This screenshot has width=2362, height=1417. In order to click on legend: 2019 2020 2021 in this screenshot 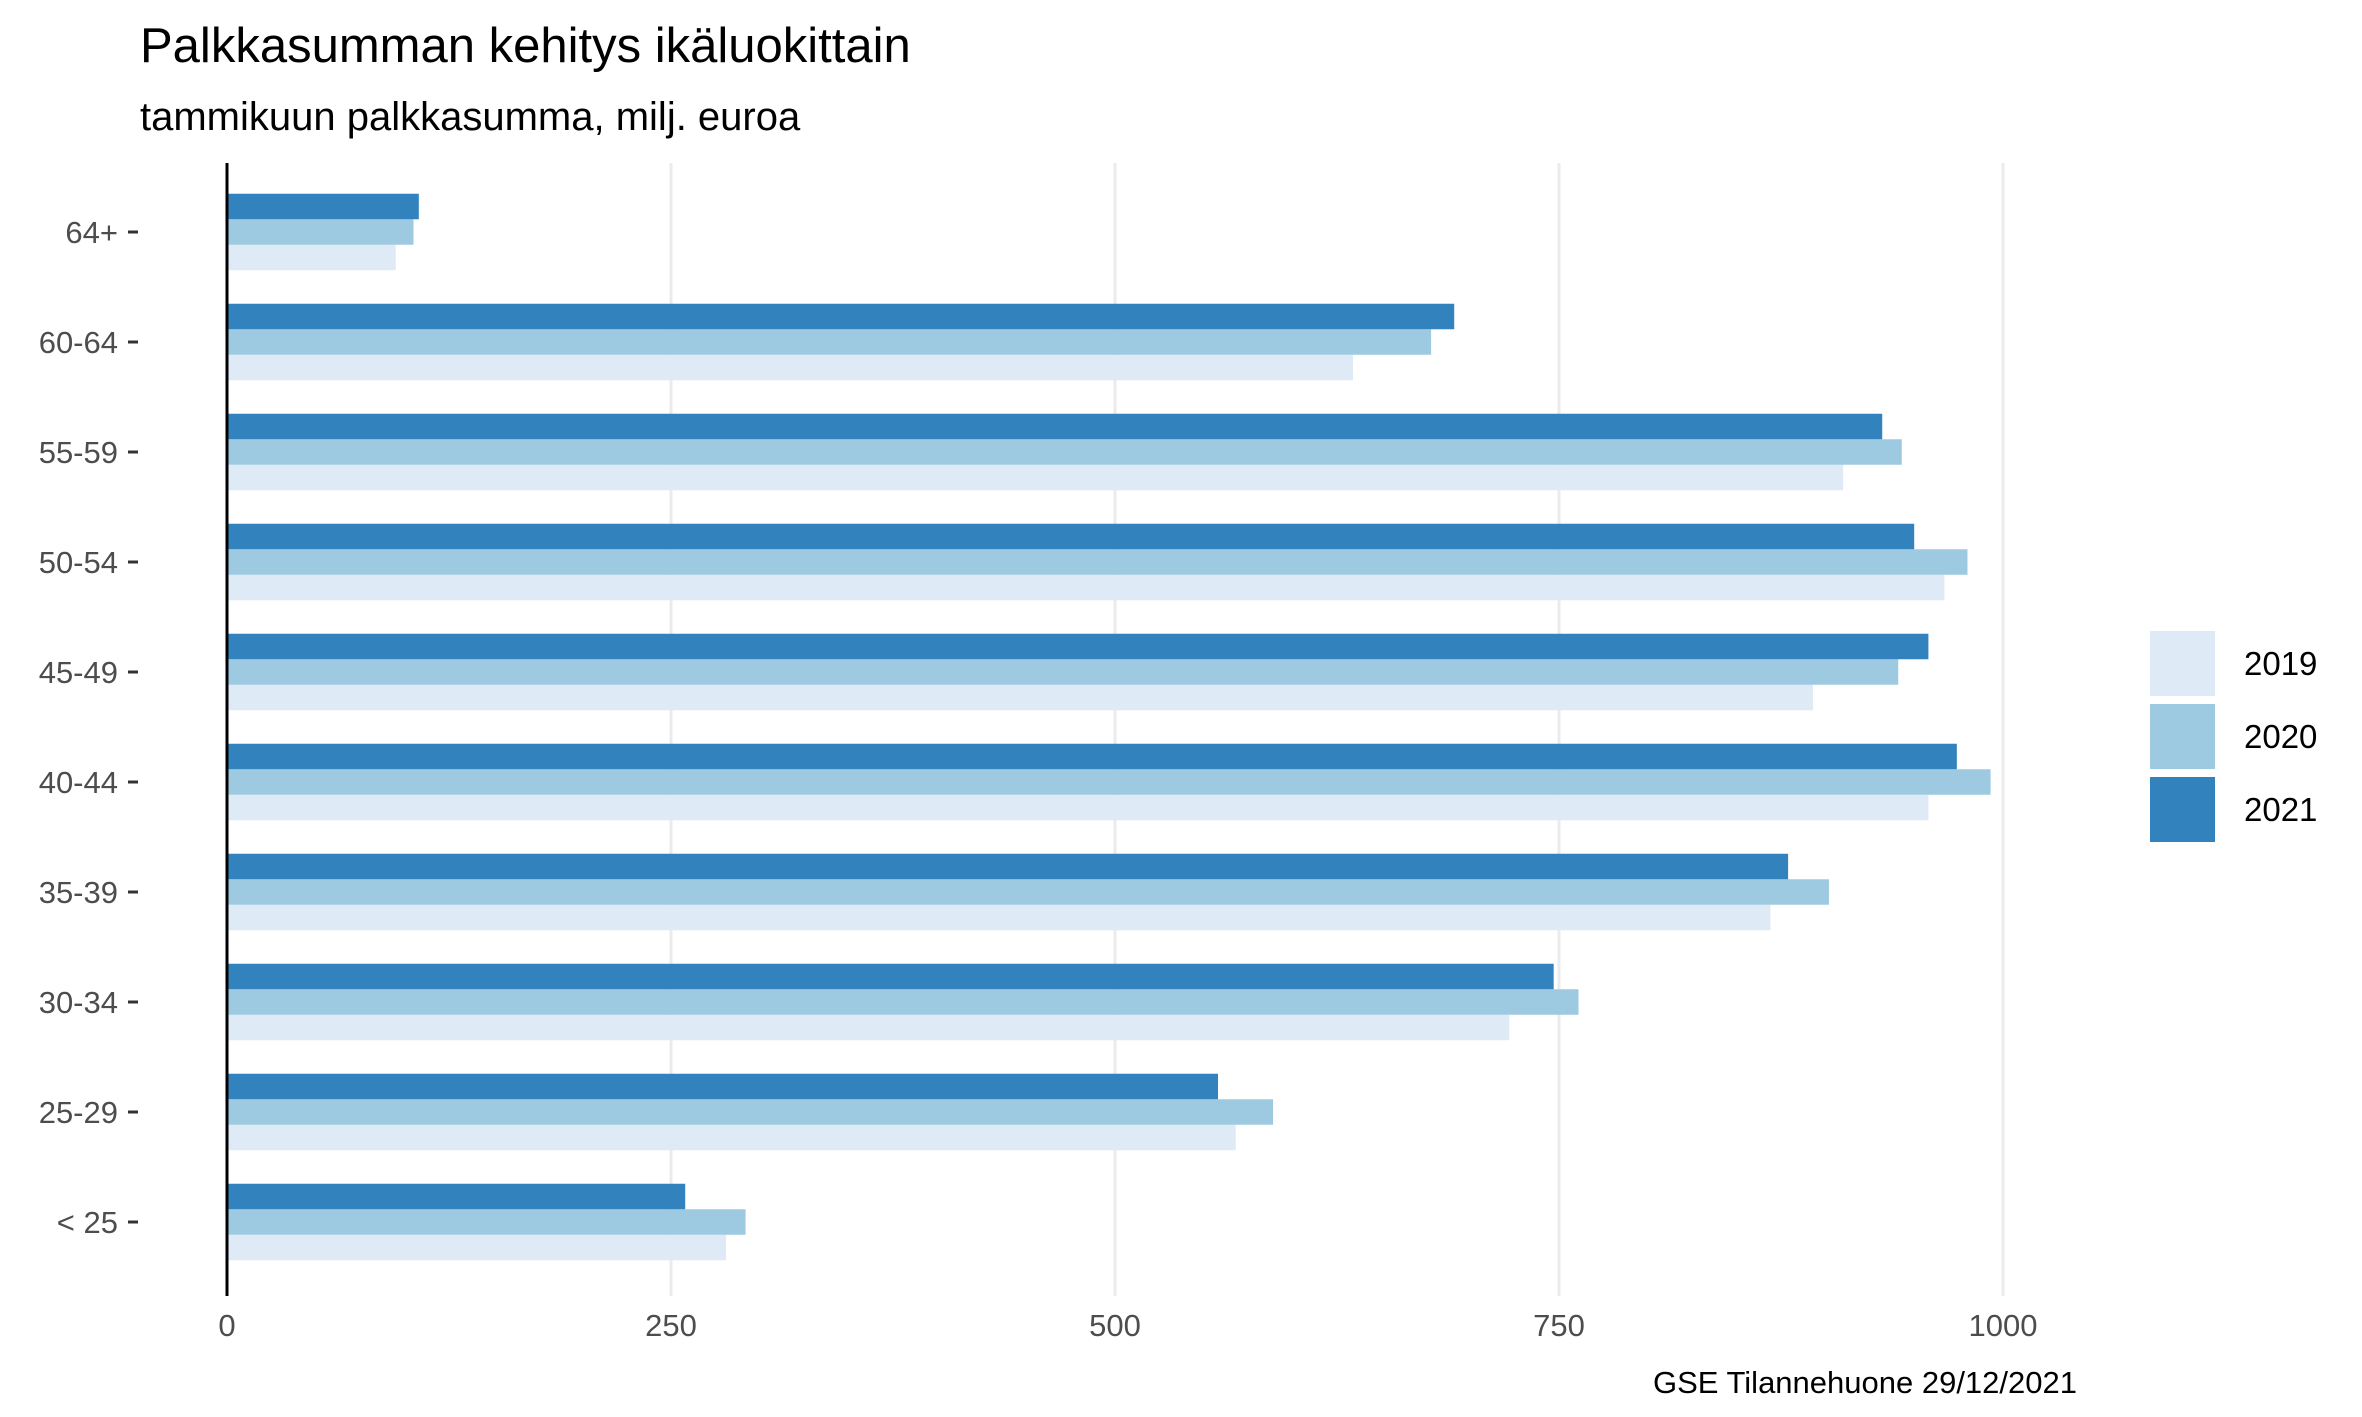, I will do `click(2233, 736)`.